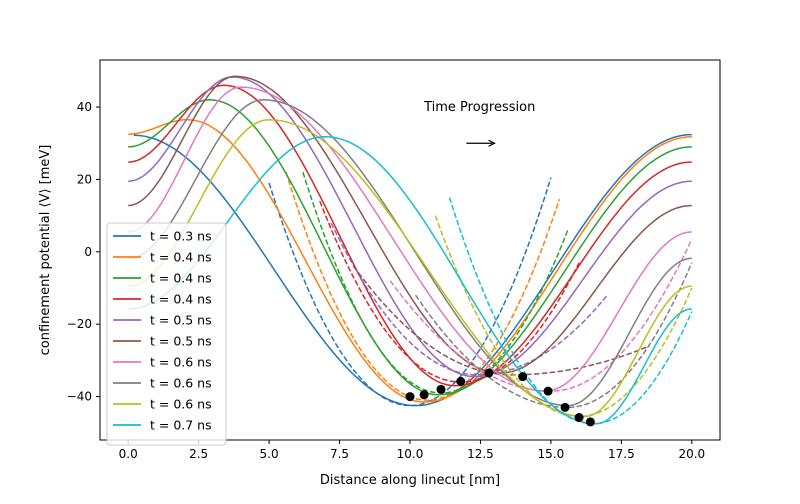  I want to click on y-tick-label: 20, so click(84, 179).